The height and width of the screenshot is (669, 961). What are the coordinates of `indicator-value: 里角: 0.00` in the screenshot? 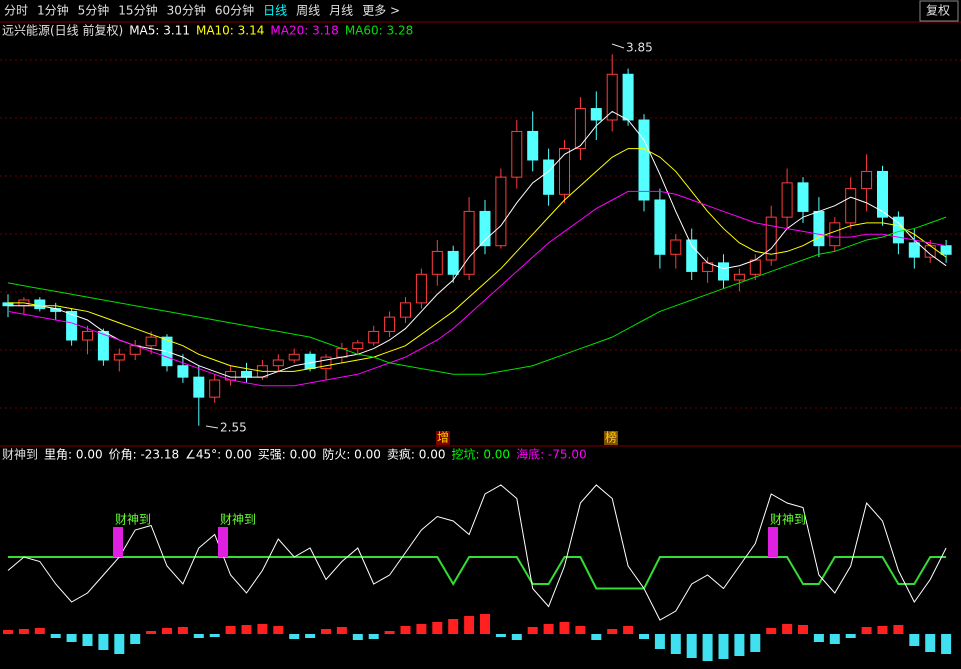 It's located at (73, 455).